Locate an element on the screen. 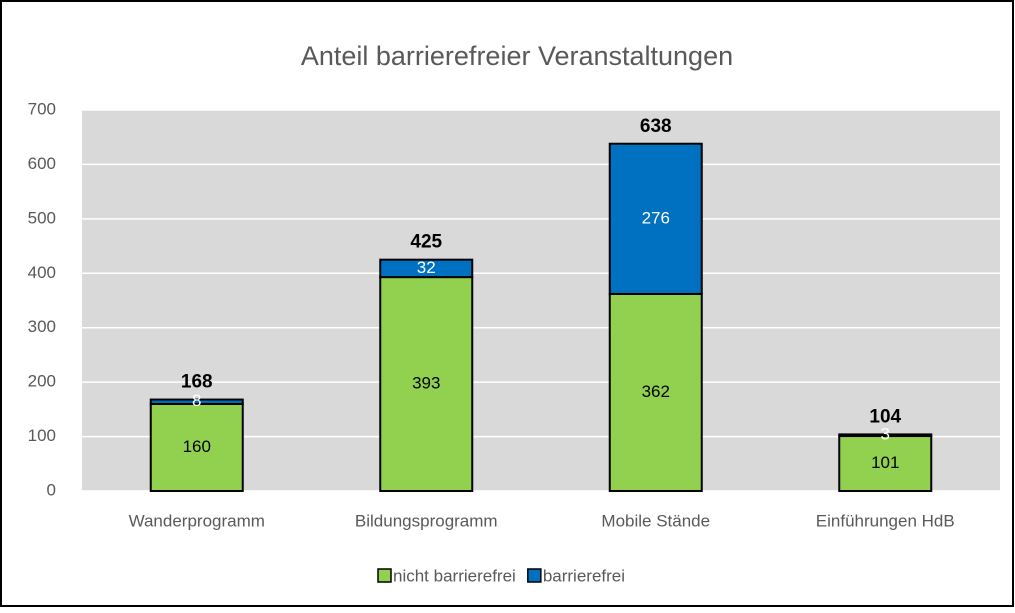 The width and height of the screenshot is (1015, 613). y-tick-label: 700 is located at coordinates (42, 108).